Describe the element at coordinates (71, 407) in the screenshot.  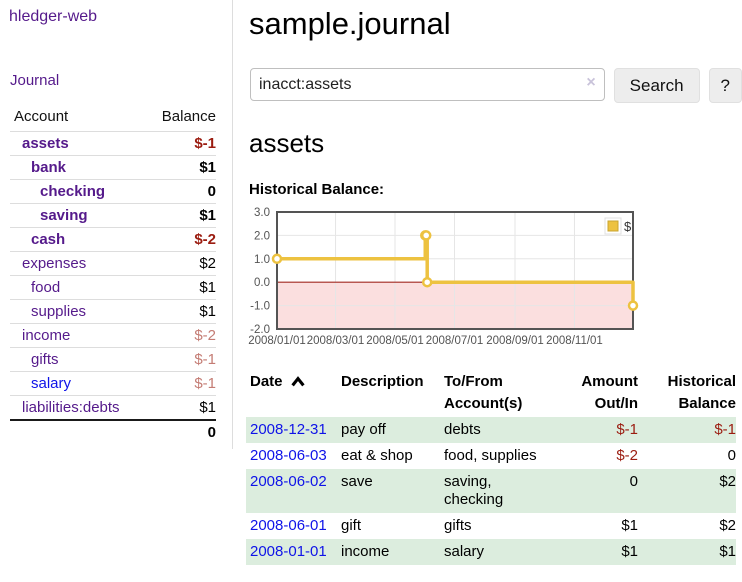
I see `account-link-liabilities-debts: liabilities:debts` at that location.